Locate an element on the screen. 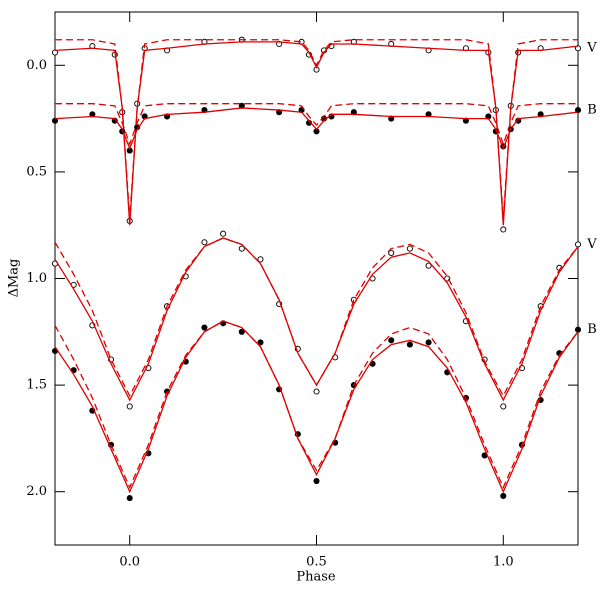  x-tick-label: 0.0 is located at coordinates (129, 562).